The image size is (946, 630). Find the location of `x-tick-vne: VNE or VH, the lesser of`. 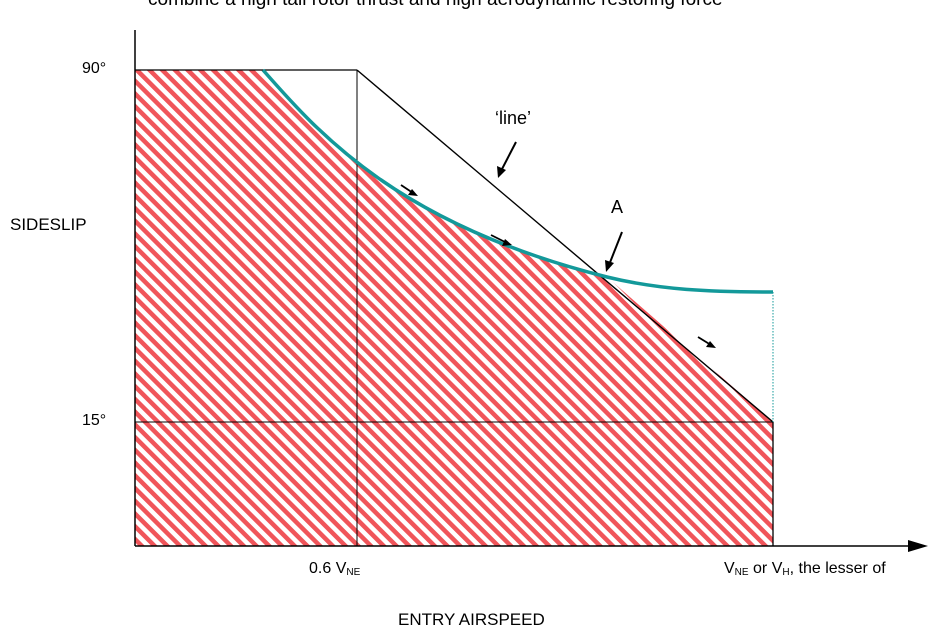

x-tick-vne: VNE or VH, the lesser of is located at coordinates (805, 569).